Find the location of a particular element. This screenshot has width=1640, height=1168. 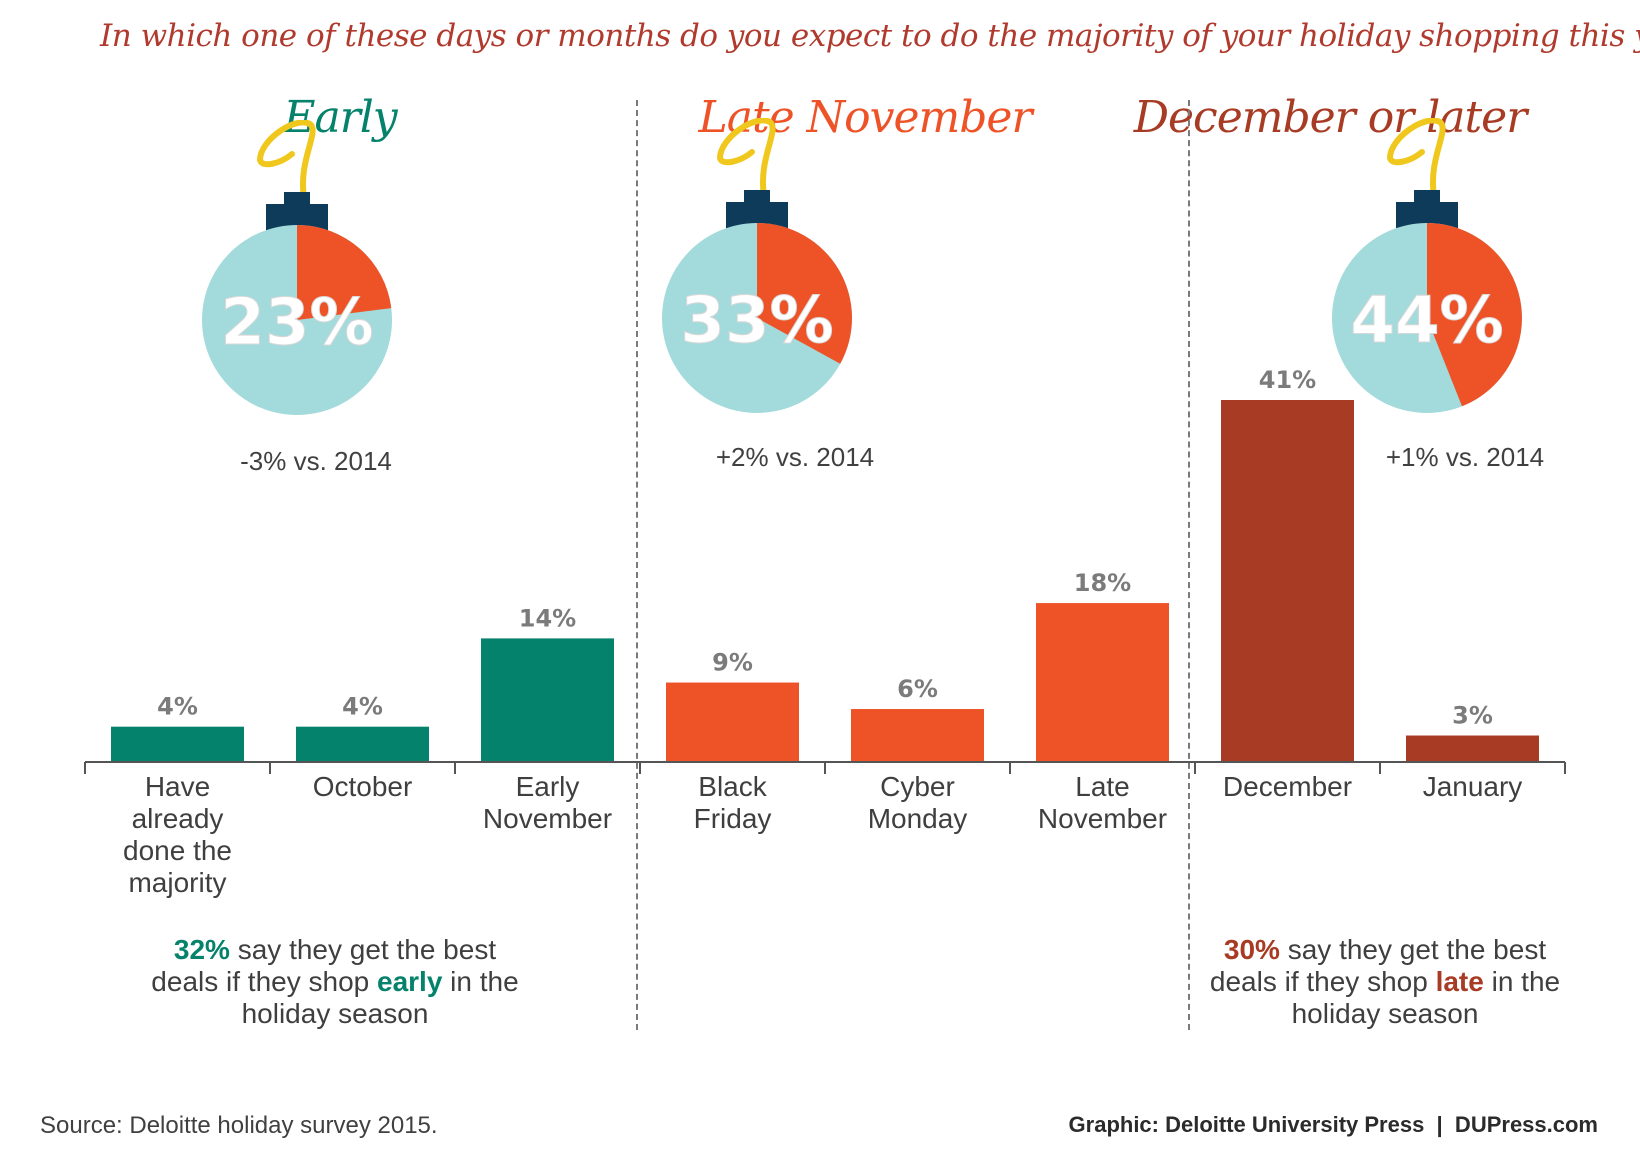

category-label: October is located at coordinates (363, 786).